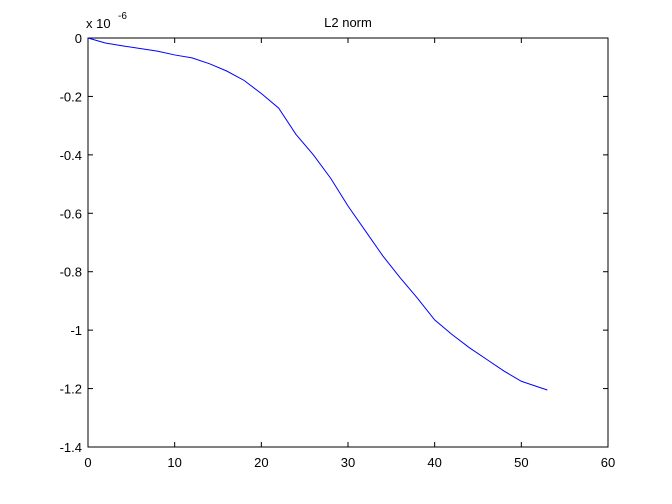 This screenshot has height=504, width=672. Describe the element at coordinates (76, 330) in the screenshot. I see `y-tick-label: -1` at that location.